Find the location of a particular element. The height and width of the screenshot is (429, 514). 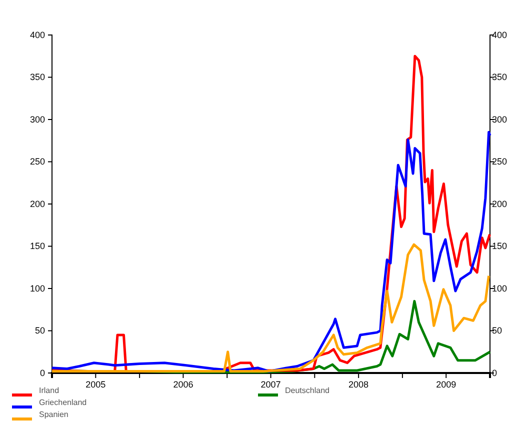

legend-label: Deutschland is located at coordinates (307, 390).